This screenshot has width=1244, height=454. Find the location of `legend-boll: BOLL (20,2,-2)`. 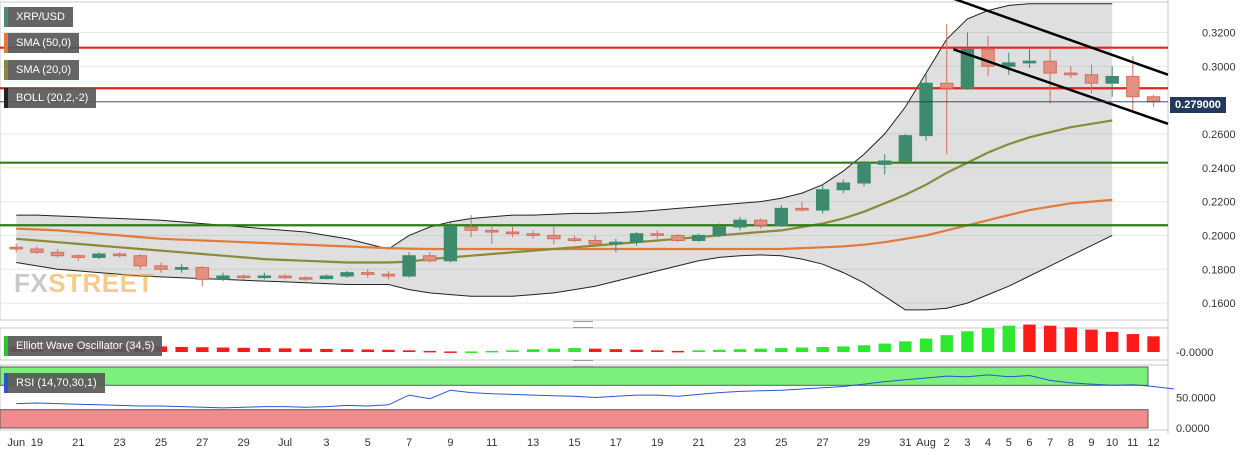

legend-boll: BOLL (20,2,-2) is located at coordinates (50, 98).